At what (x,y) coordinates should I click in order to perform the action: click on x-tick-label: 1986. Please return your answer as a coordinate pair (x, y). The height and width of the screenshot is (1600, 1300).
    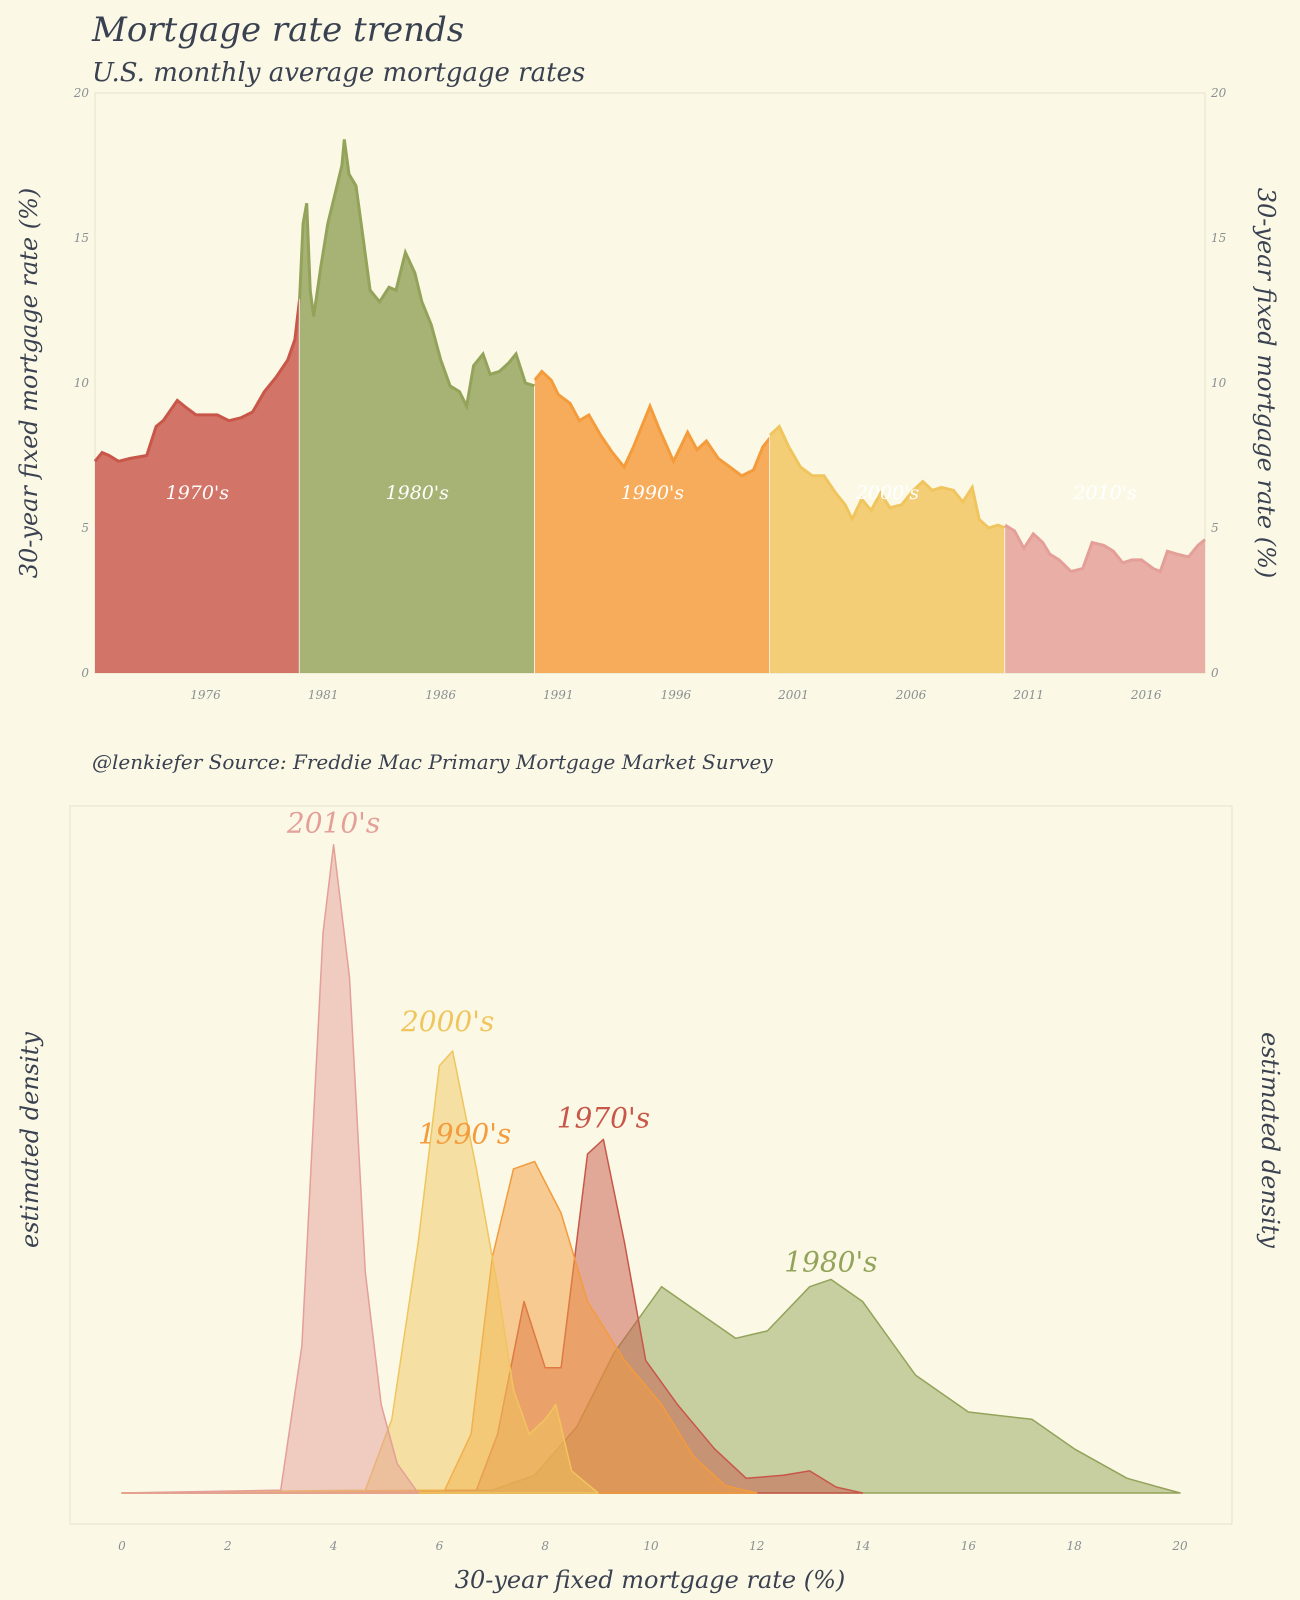
    Looking at the image, I should click on (440, 695).